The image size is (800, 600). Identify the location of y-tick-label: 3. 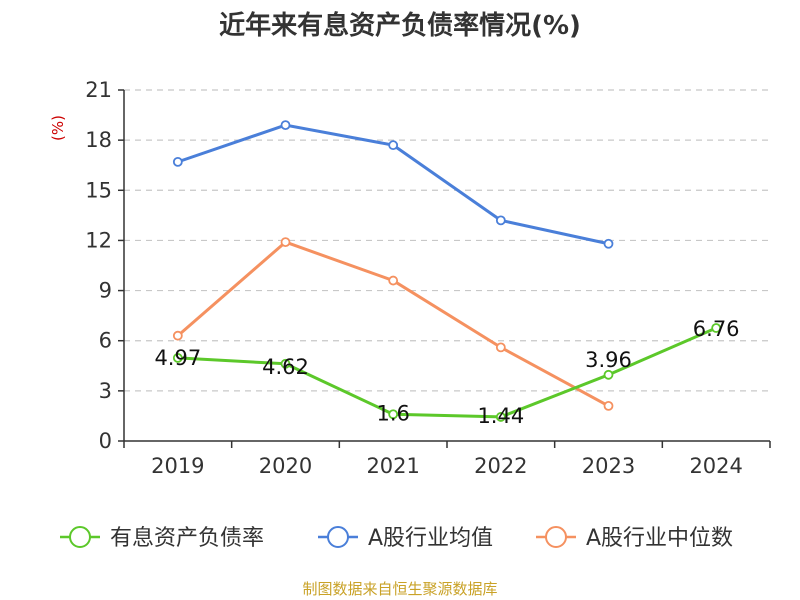
(105, 391).